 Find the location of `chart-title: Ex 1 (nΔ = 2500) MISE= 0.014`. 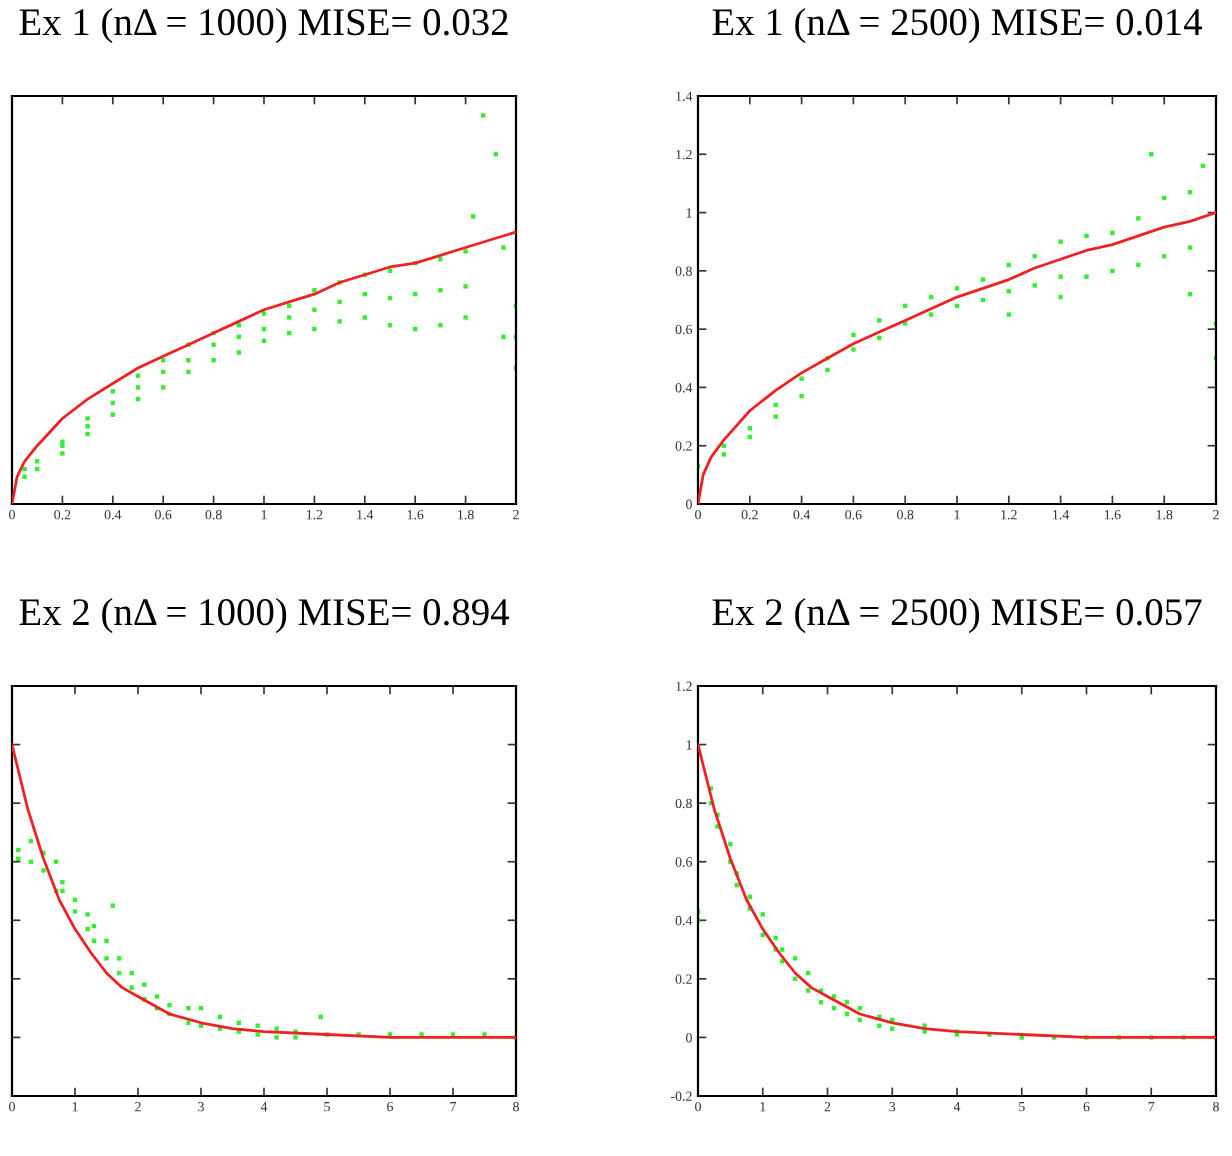

chart-title: Ex 1 (nΔ = 2500) MISE= 0.014 is located at coordinates (957, 25).